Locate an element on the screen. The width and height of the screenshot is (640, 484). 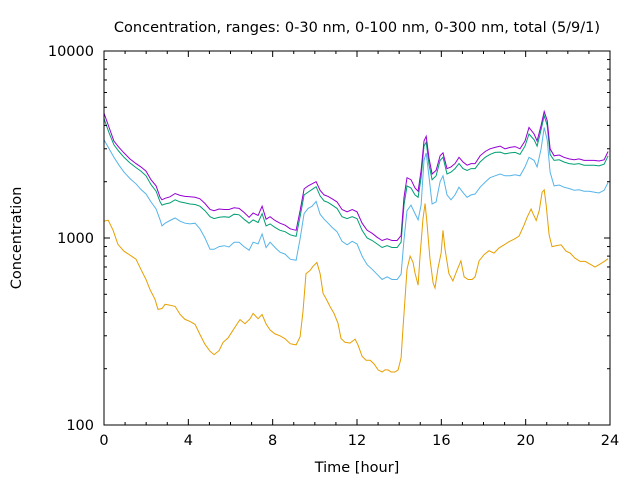
y-tick-label: 10000 is located at coordinates (71, 52).